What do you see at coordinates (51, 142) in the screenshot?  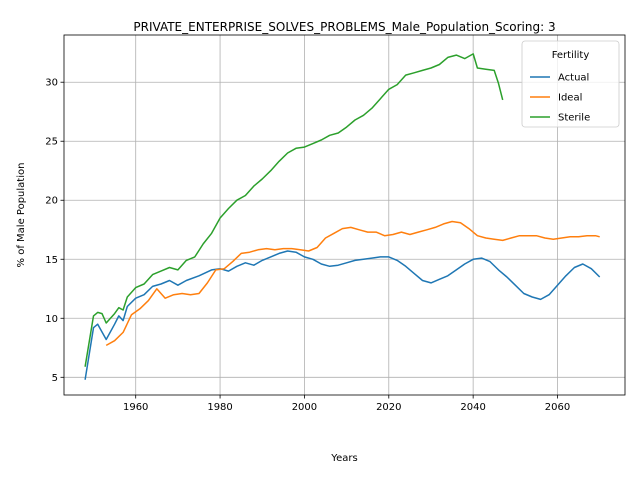 I see `y-tick-label: 25` at bounding box center [51, 142].